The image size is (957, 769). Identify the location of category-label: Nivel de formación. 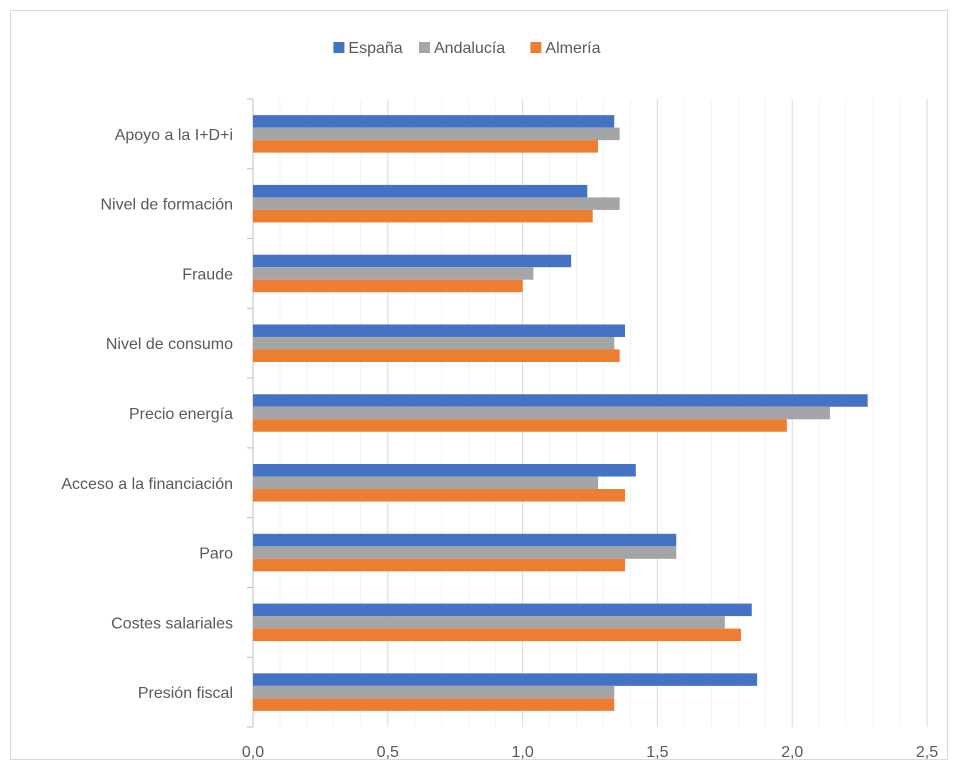
(167, 205).